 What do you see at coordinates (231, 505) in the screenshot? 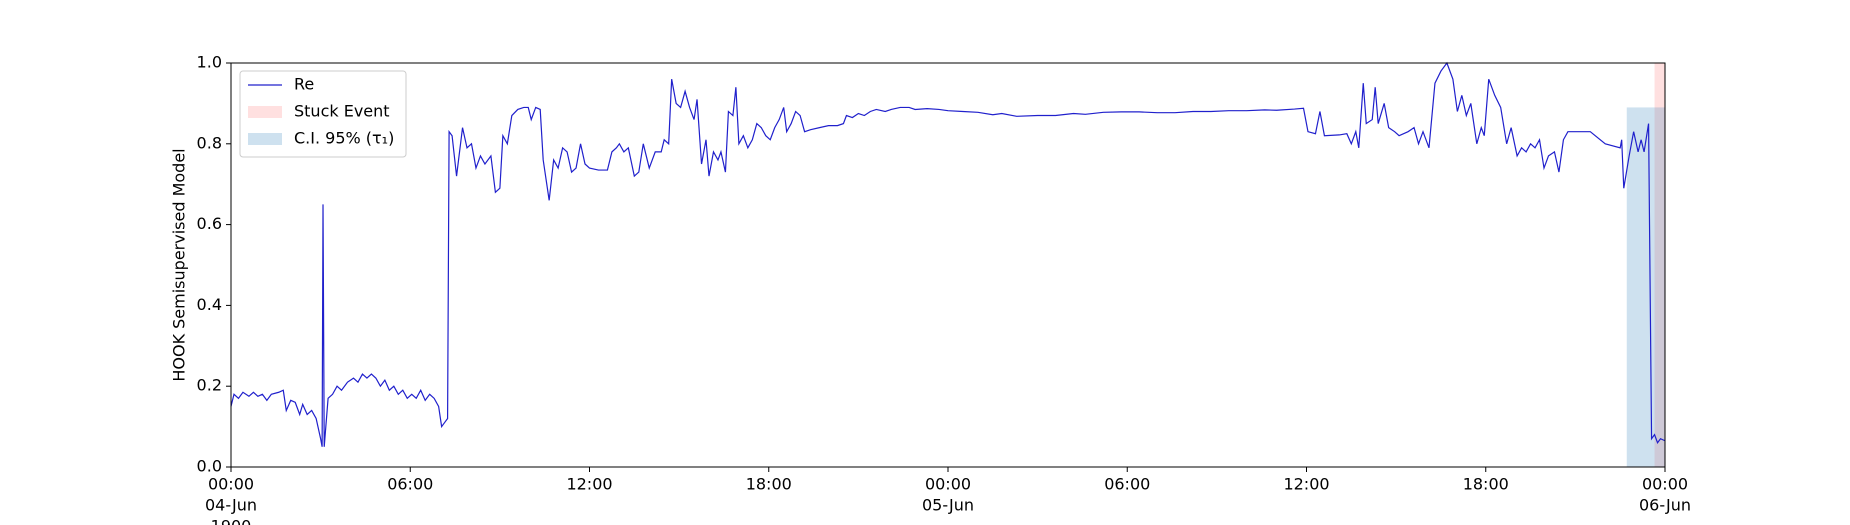
I see `x-tick-date: 04-Jun` at bounding box center [231, 505].